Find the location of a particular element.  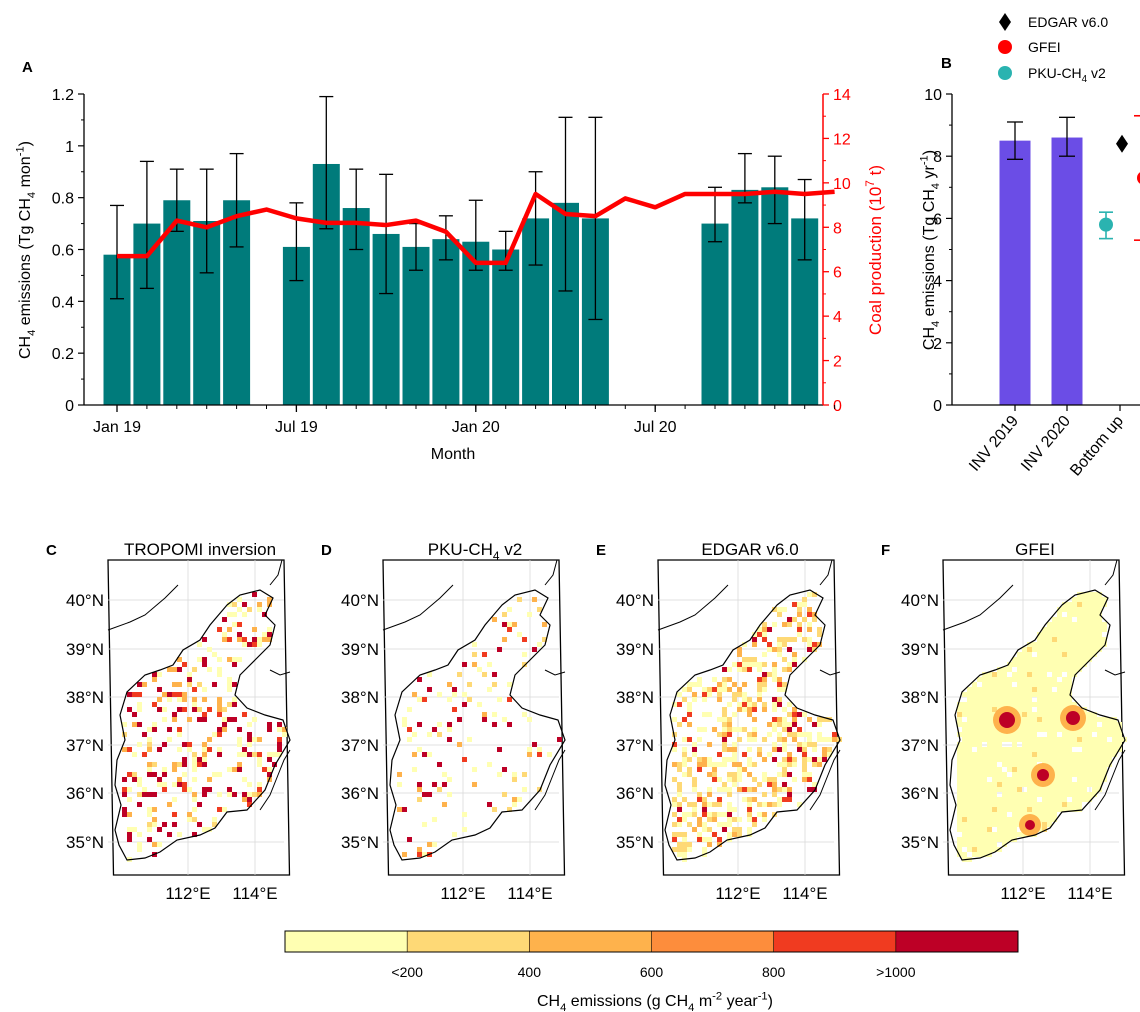

y-tick-label-b: 4 is located at coordinates (937, 282).